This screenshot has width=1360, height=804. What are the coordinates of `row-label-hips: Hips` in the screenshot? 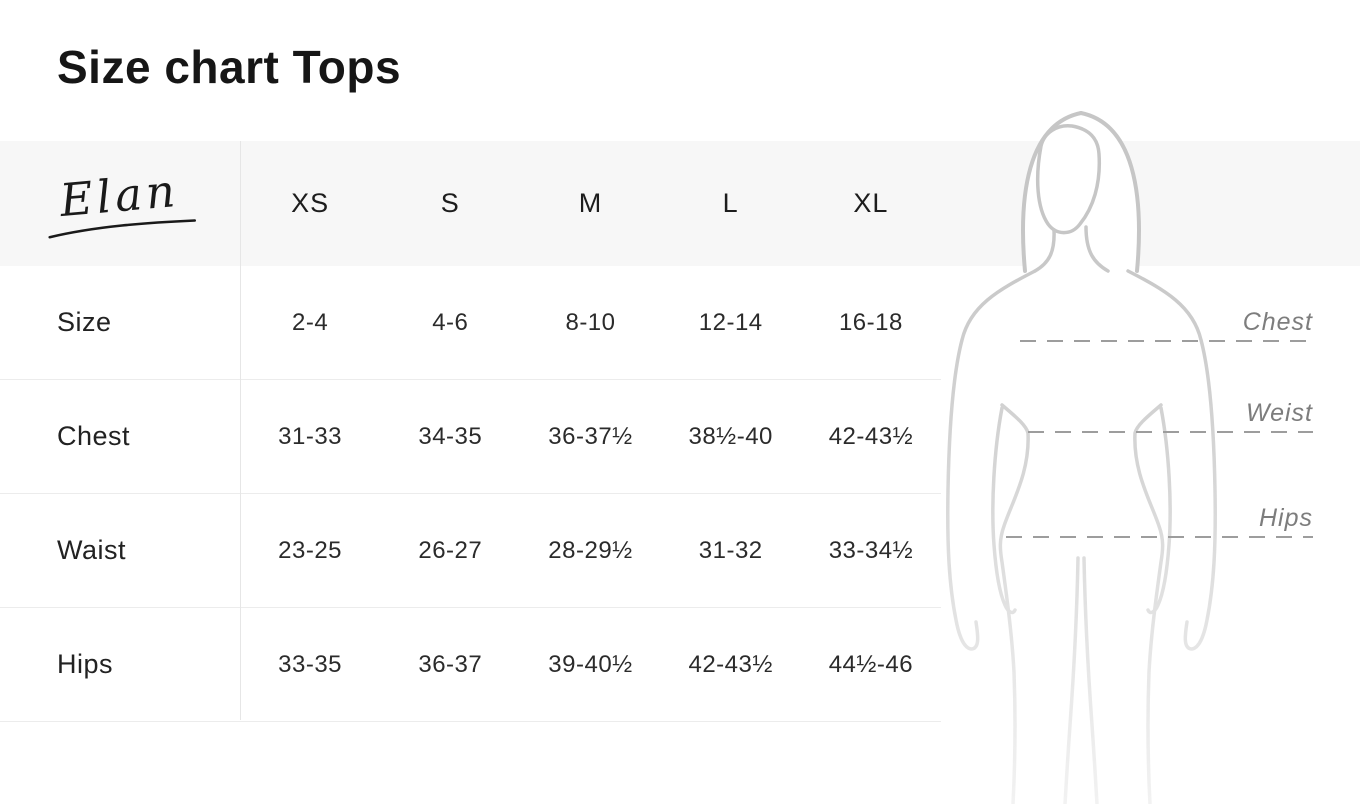 It's located at (120, 665).